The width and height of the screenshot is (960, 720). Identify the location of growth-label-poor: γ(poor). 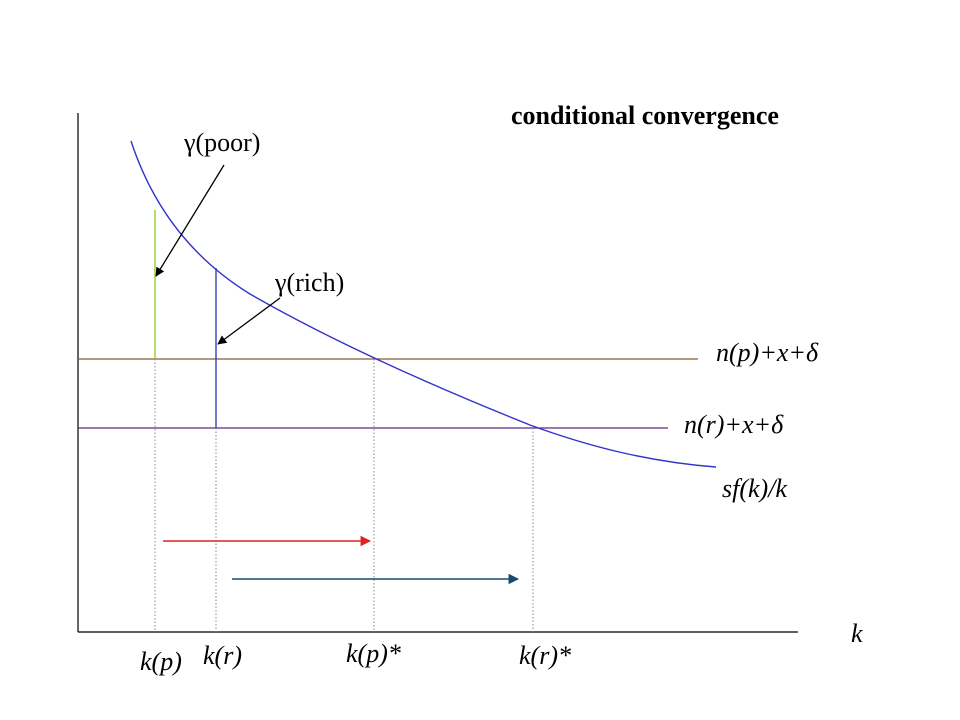
(221, 142).